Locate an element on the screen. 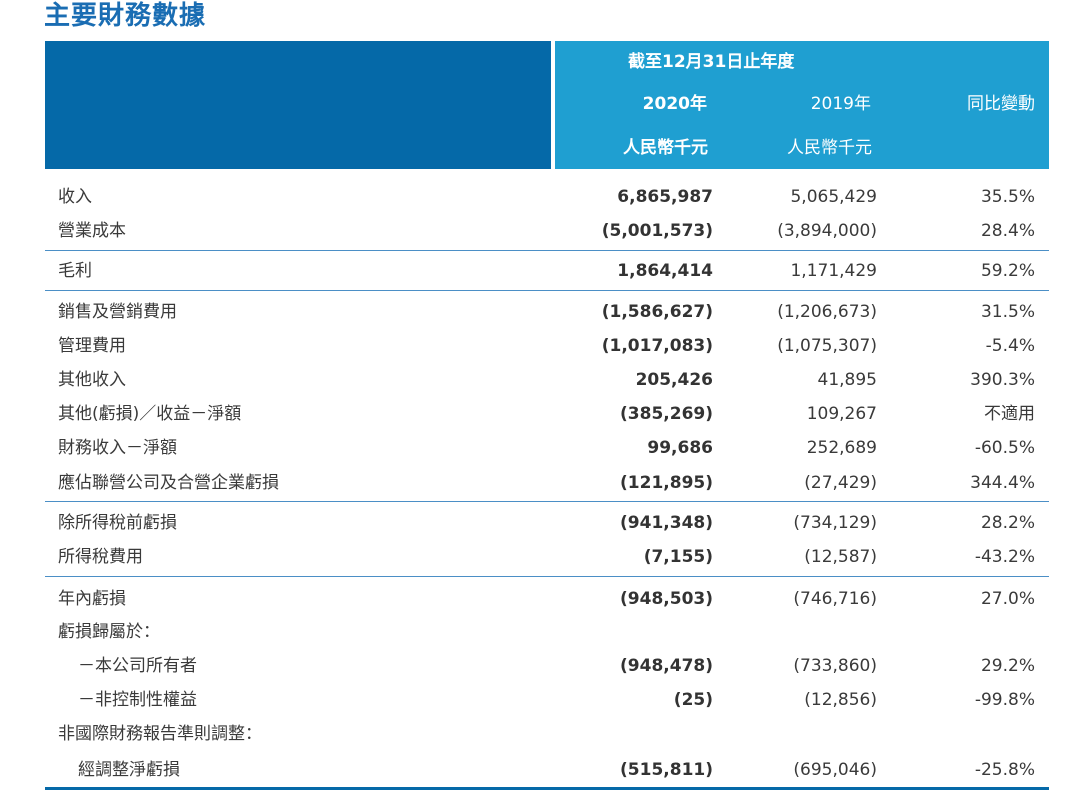 Image resolution: width=1072 pixels, height=800 pixels. page-title: 主要財務數據 is located at coordinates (125, 16).